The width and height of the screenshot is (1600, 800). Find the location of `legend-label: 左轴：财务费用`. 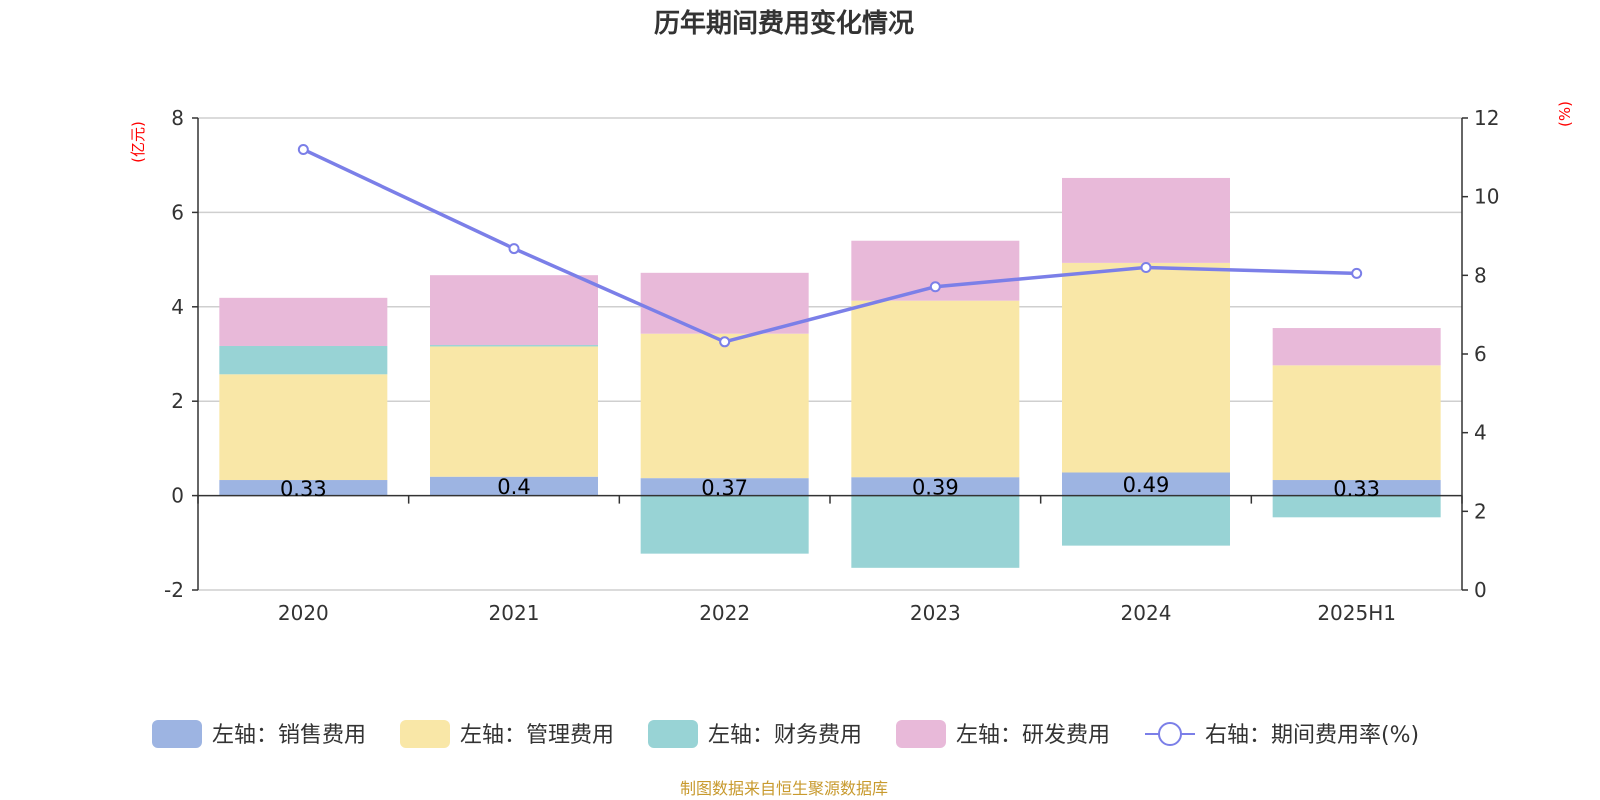

legend-label: 左轴：财务费用 is located at coordinates (785, 735).